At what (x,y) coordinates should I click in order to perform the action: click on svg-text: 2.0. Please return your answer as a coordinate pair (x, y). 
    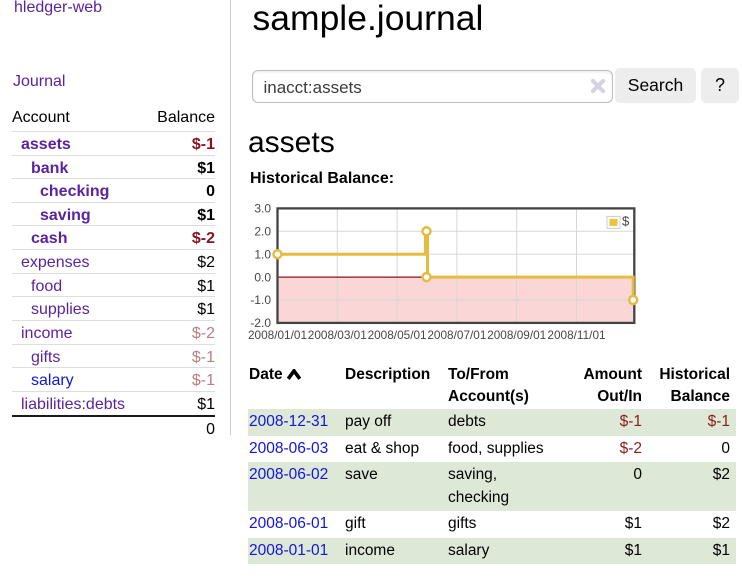
    Looking at the image, I should click on (262, 232).